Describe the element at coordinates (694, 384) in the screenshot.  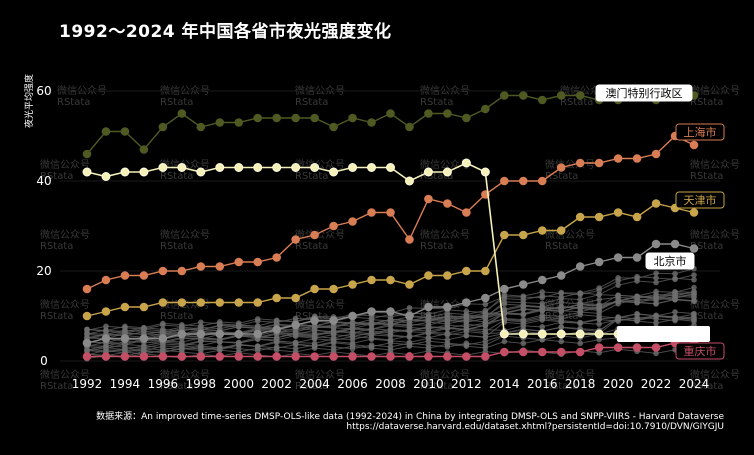
I see `x-tick-label: 2024` at that location.